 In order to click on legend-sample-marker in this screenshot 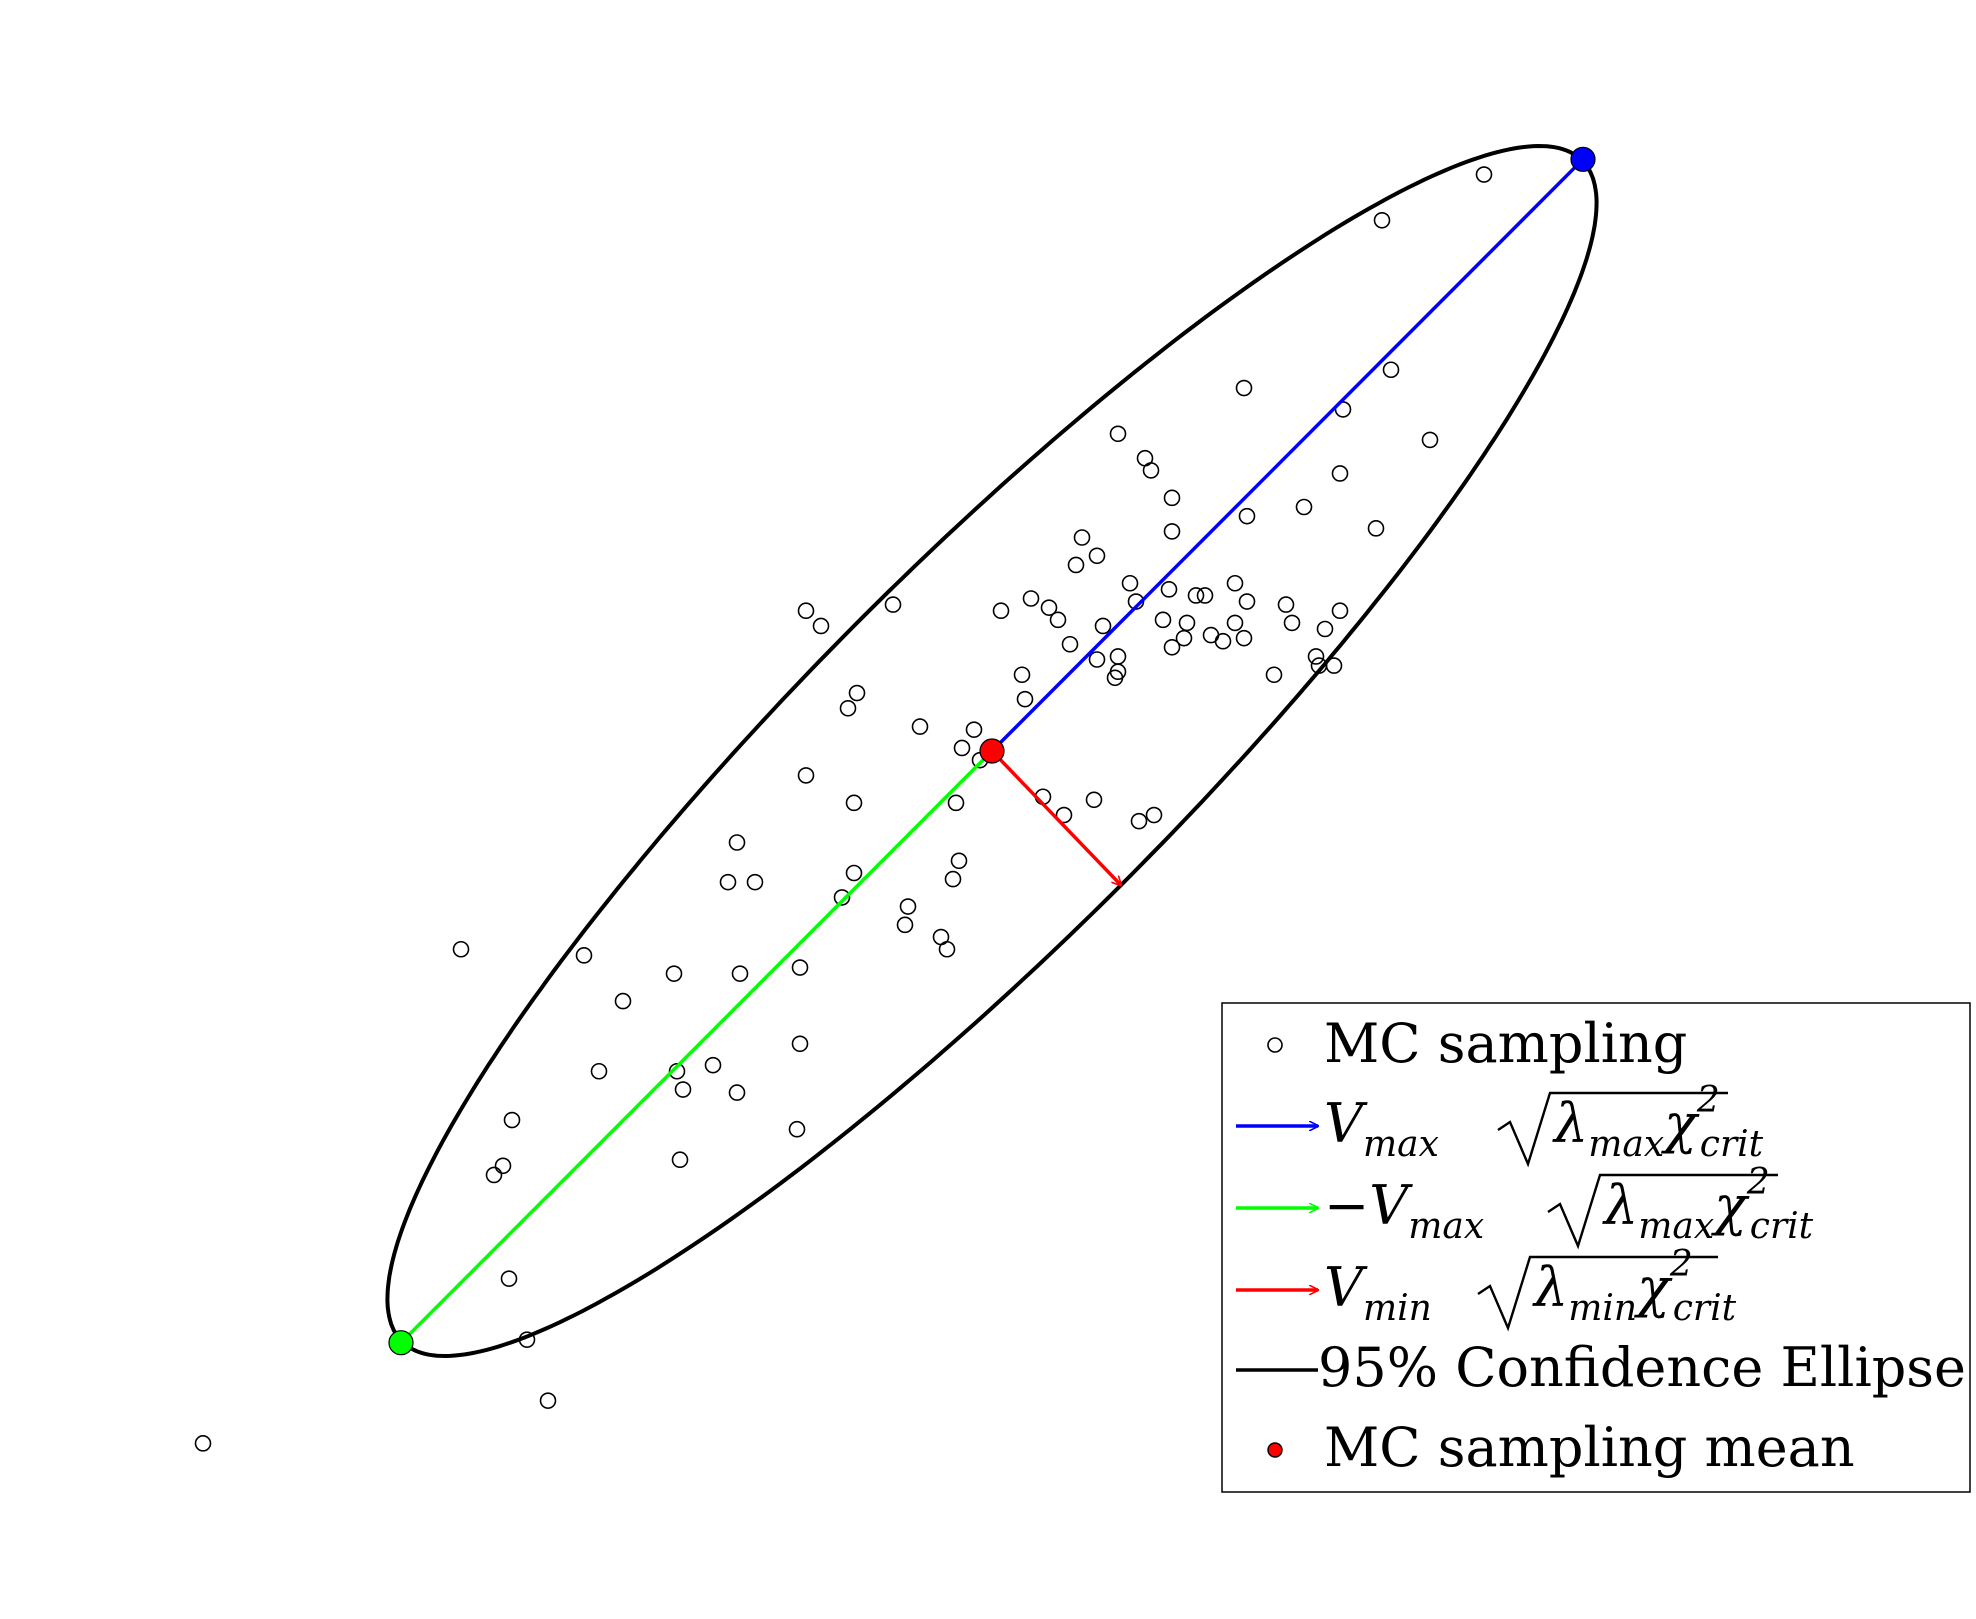, I will do `click(1275, 1045)`.